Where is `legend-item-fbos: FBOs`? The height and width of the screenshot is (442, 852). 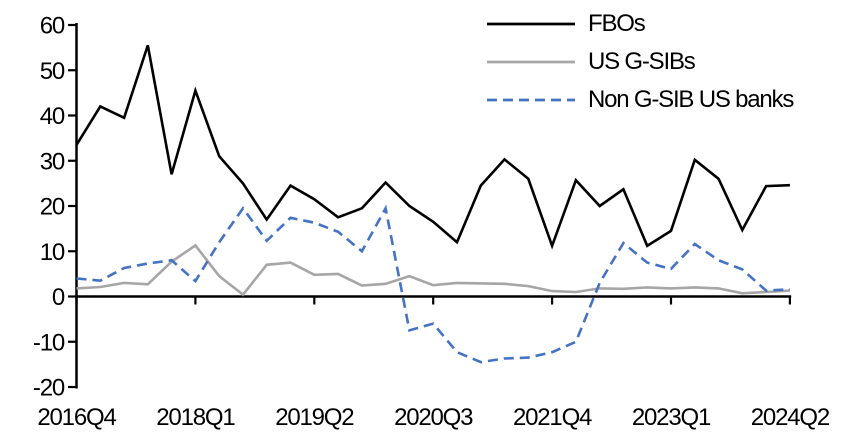 legend-item-fbos: FBOs is located at coordinates (640, 24).